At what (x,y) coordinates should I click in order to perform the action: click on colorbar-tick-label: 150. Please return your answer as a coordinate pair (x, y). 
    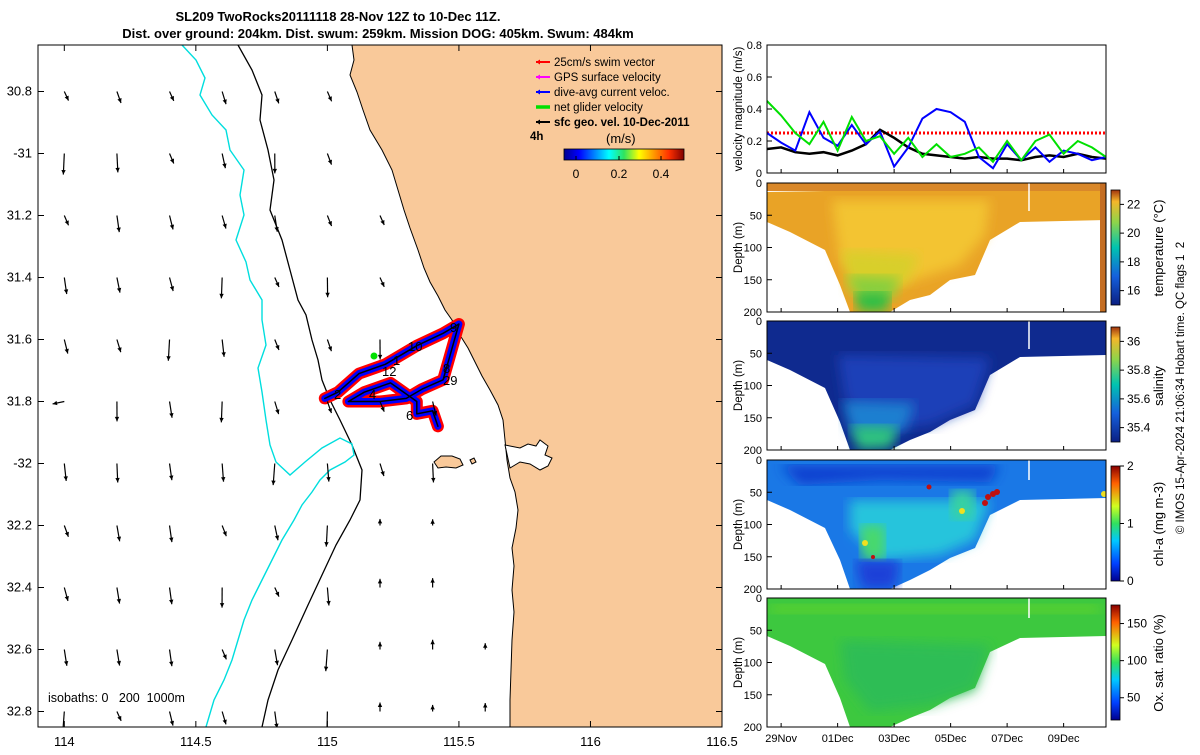
    Looking at the image, I should click on (1137, 624).